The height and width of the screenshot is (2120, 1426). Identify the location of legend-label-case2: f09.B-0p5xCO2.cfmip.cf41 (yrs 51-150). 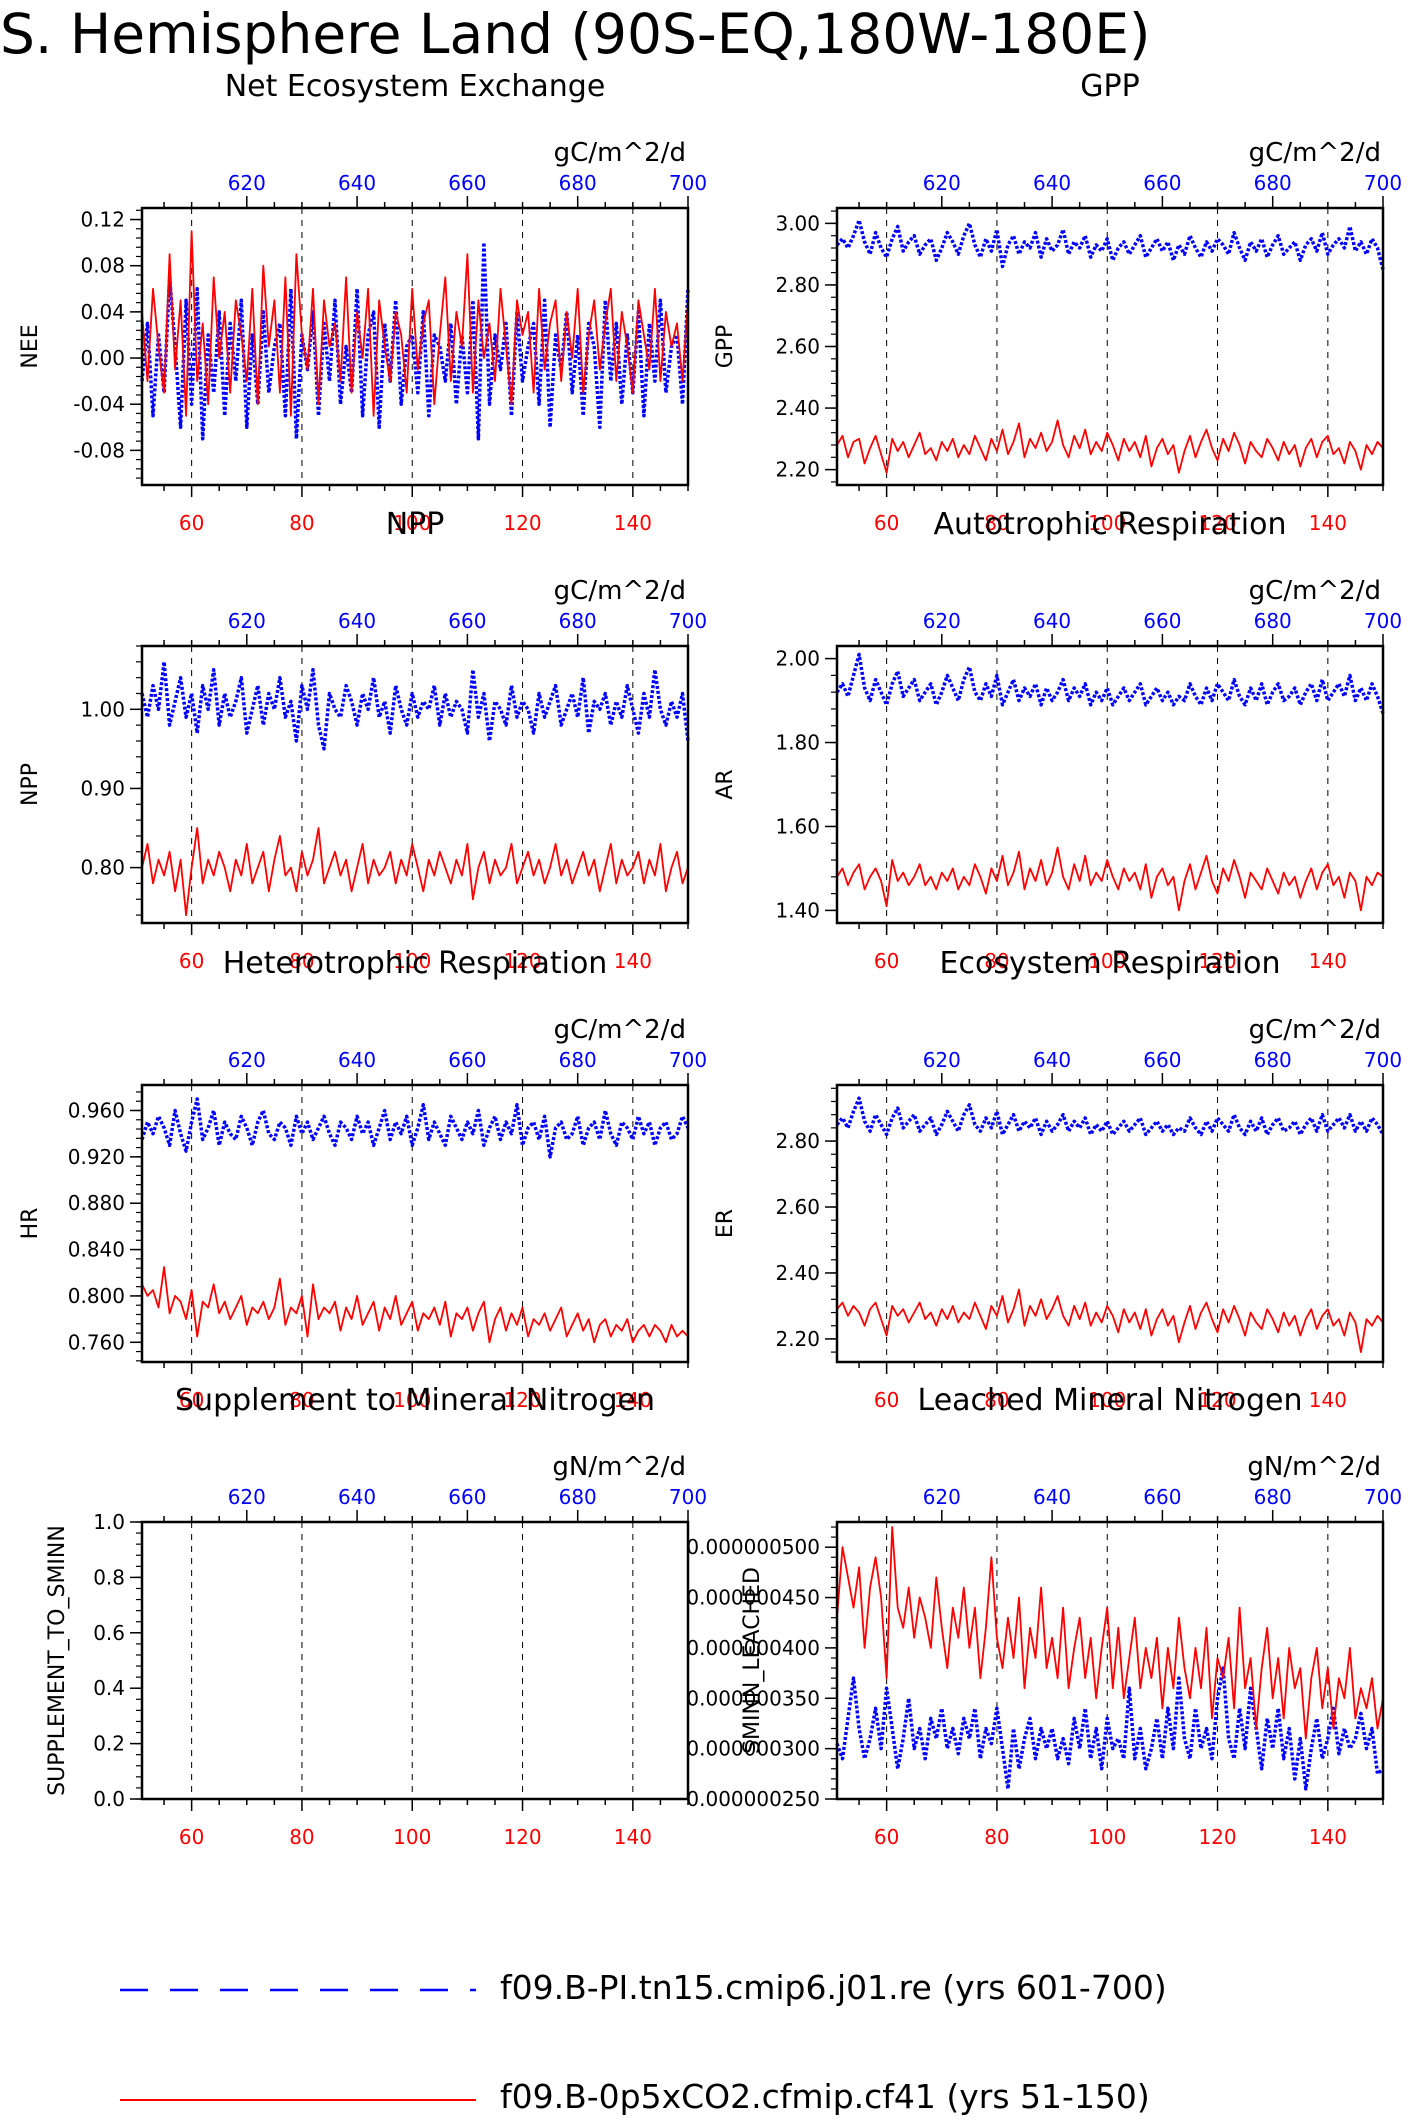
(825, 2096).